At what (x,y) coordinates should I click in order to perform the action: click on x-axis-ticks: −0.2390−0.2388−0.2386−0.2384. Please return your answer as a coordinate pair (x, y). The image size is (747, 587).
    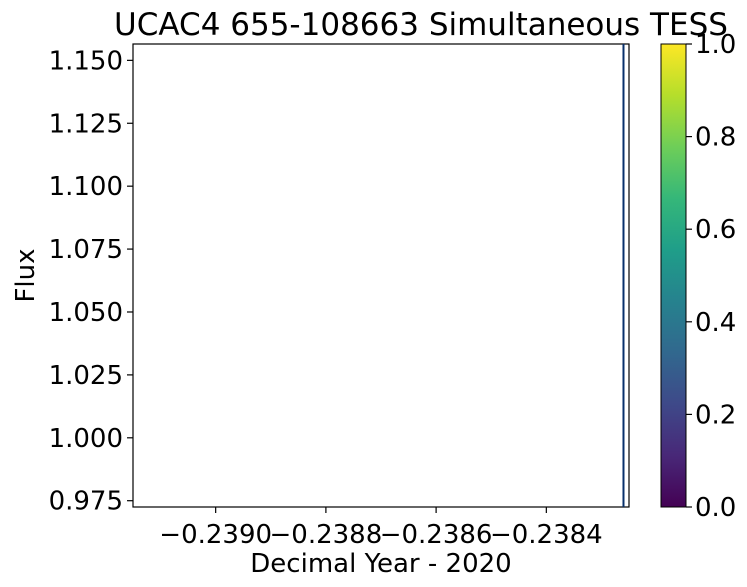
    Looking at the image, I should click on (381, 528).